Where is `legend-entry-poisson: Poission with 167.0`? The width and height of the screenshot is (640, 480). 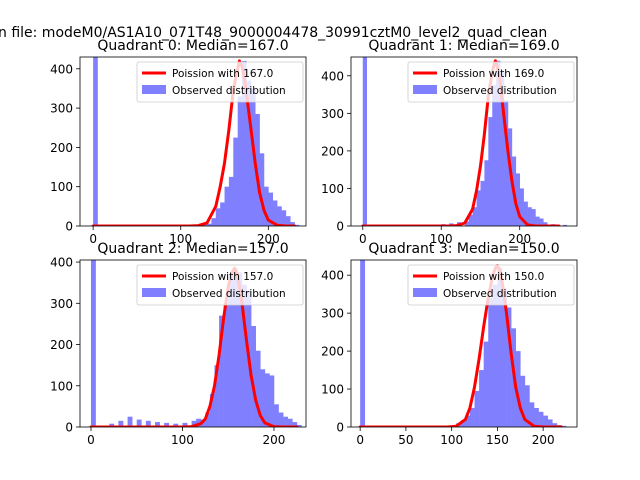 legend-entry-poisson: Poission with 167.0 is located at coordinates (222, 74).